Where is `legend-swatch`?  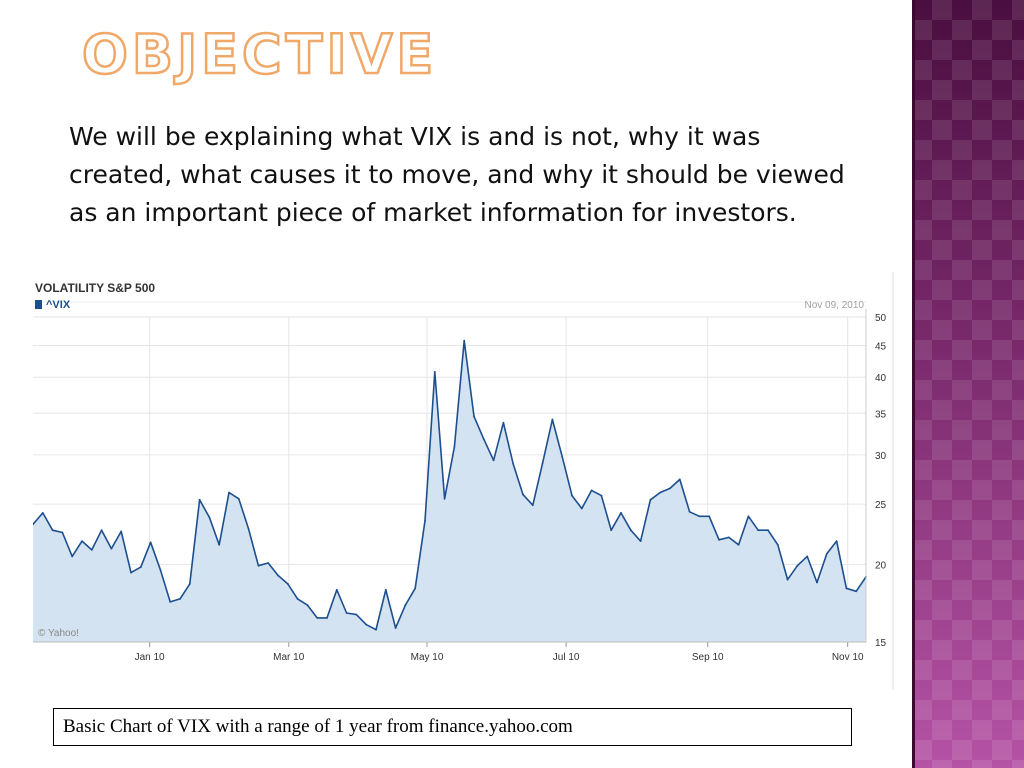
legend-swatch is located at coordinates (38, 304).